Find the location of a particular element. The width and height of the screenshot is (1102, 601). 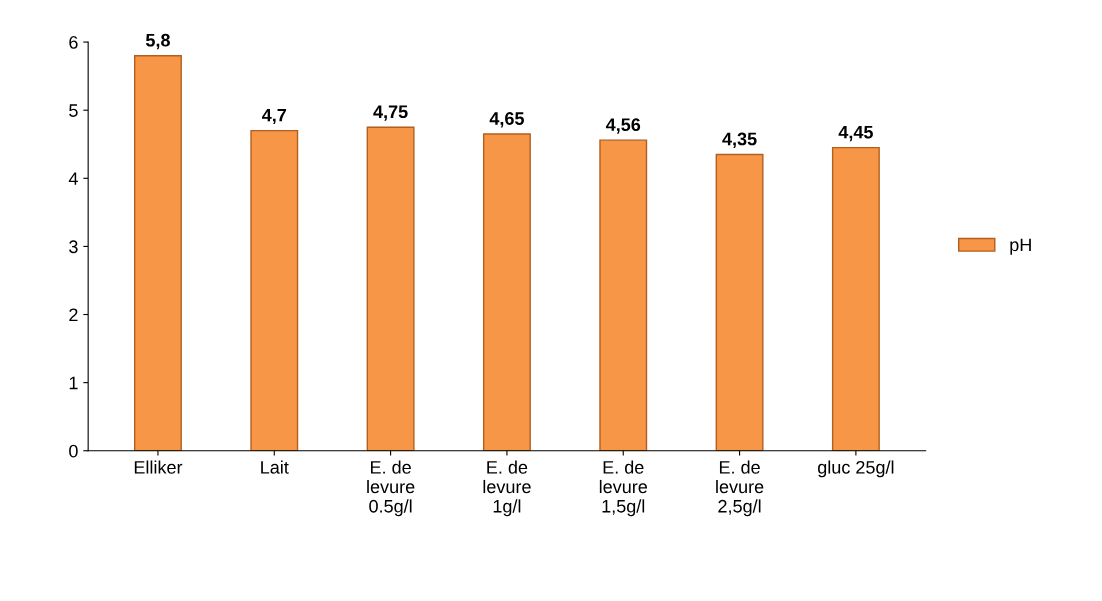

y-tick-label: 5 is located at coordinates (73, 110).